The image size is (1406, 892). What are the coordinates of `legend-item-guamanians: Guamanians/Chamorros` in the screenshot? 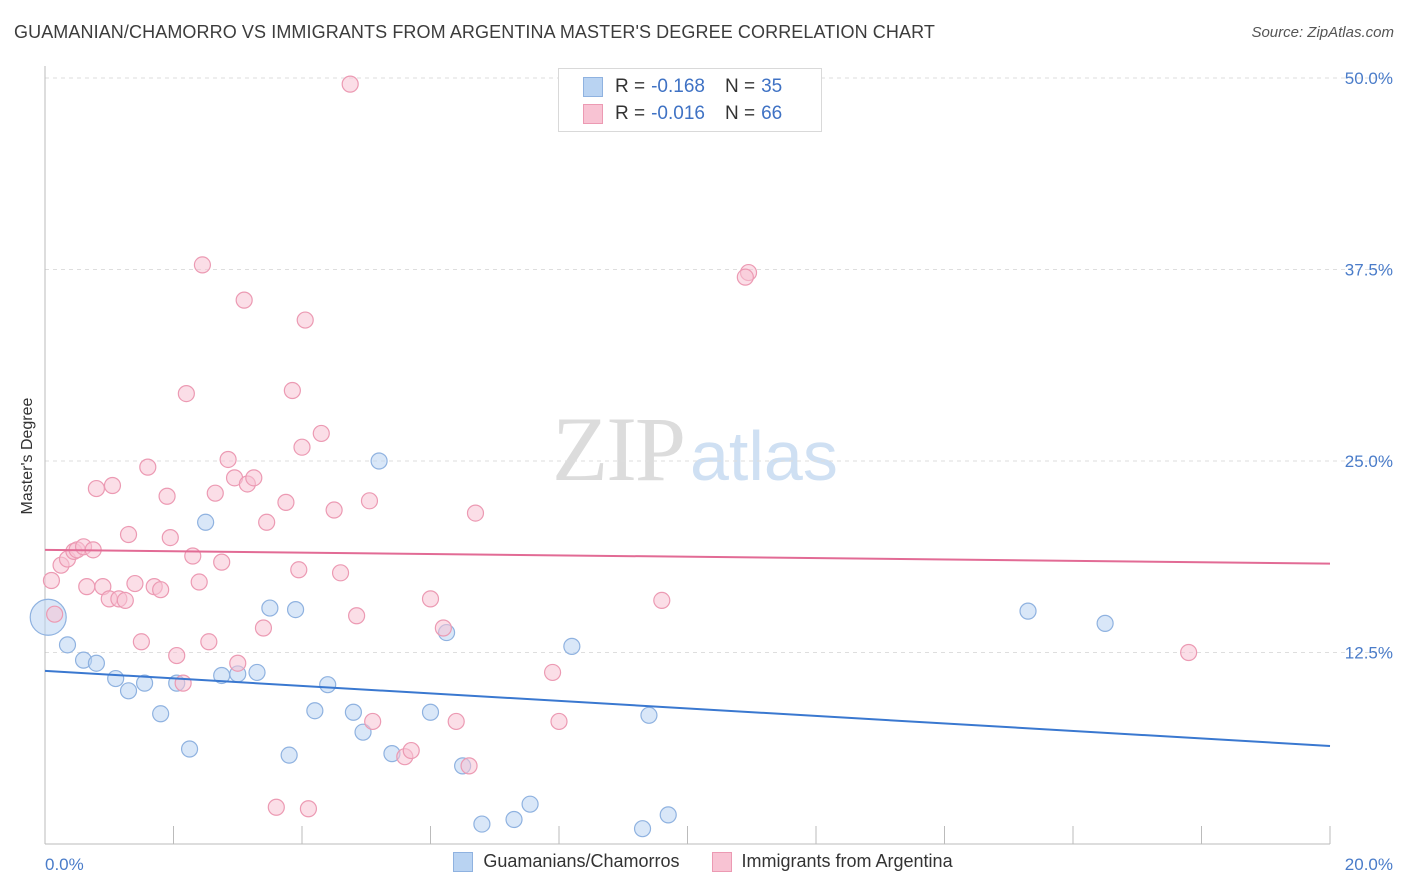 It's located at (566, 861).